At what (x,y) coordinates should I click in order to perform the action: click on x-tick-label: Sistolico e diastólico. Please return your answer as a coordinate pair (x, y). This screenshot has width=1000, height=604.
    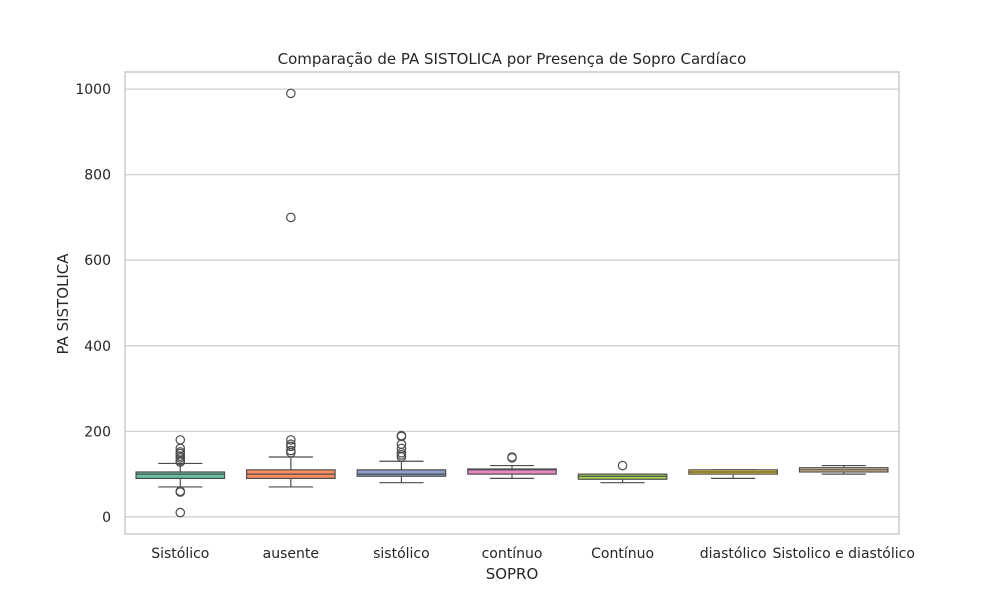
    Looking at the image, I should click on (843, 554).